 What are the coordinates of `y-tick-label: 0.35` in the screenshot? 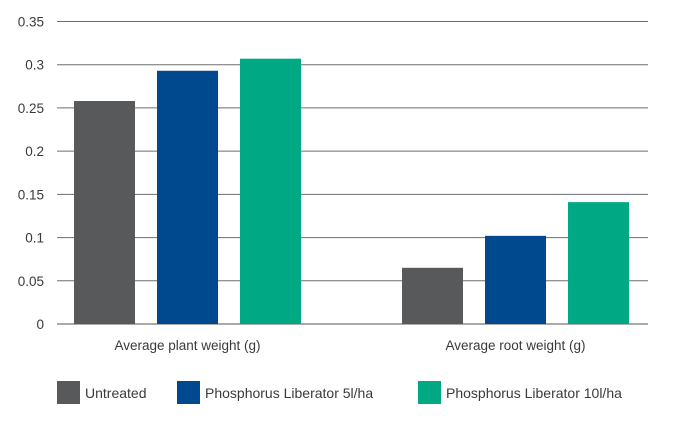 It's located at (31, 22).